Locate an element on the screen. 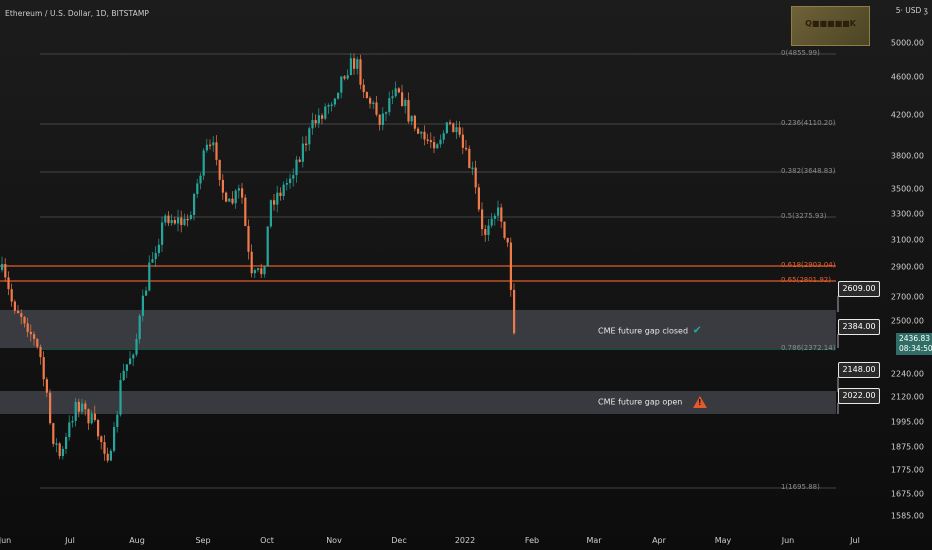  price-tick: 1775.00 is located at coordinates (907, 470).